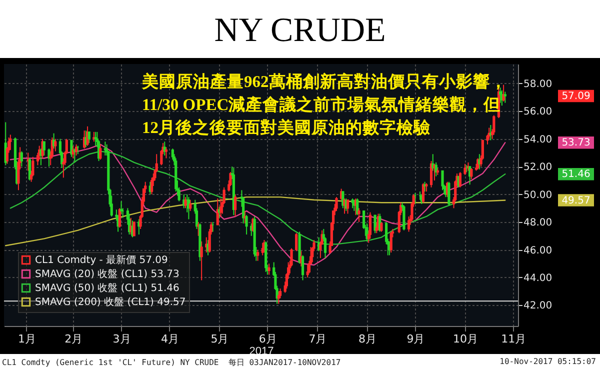 The height and width of the screenshot is (375, 600). Describe the element at coordinates (576, 96) in the screenshot. I see `text: 57.09` at that location.